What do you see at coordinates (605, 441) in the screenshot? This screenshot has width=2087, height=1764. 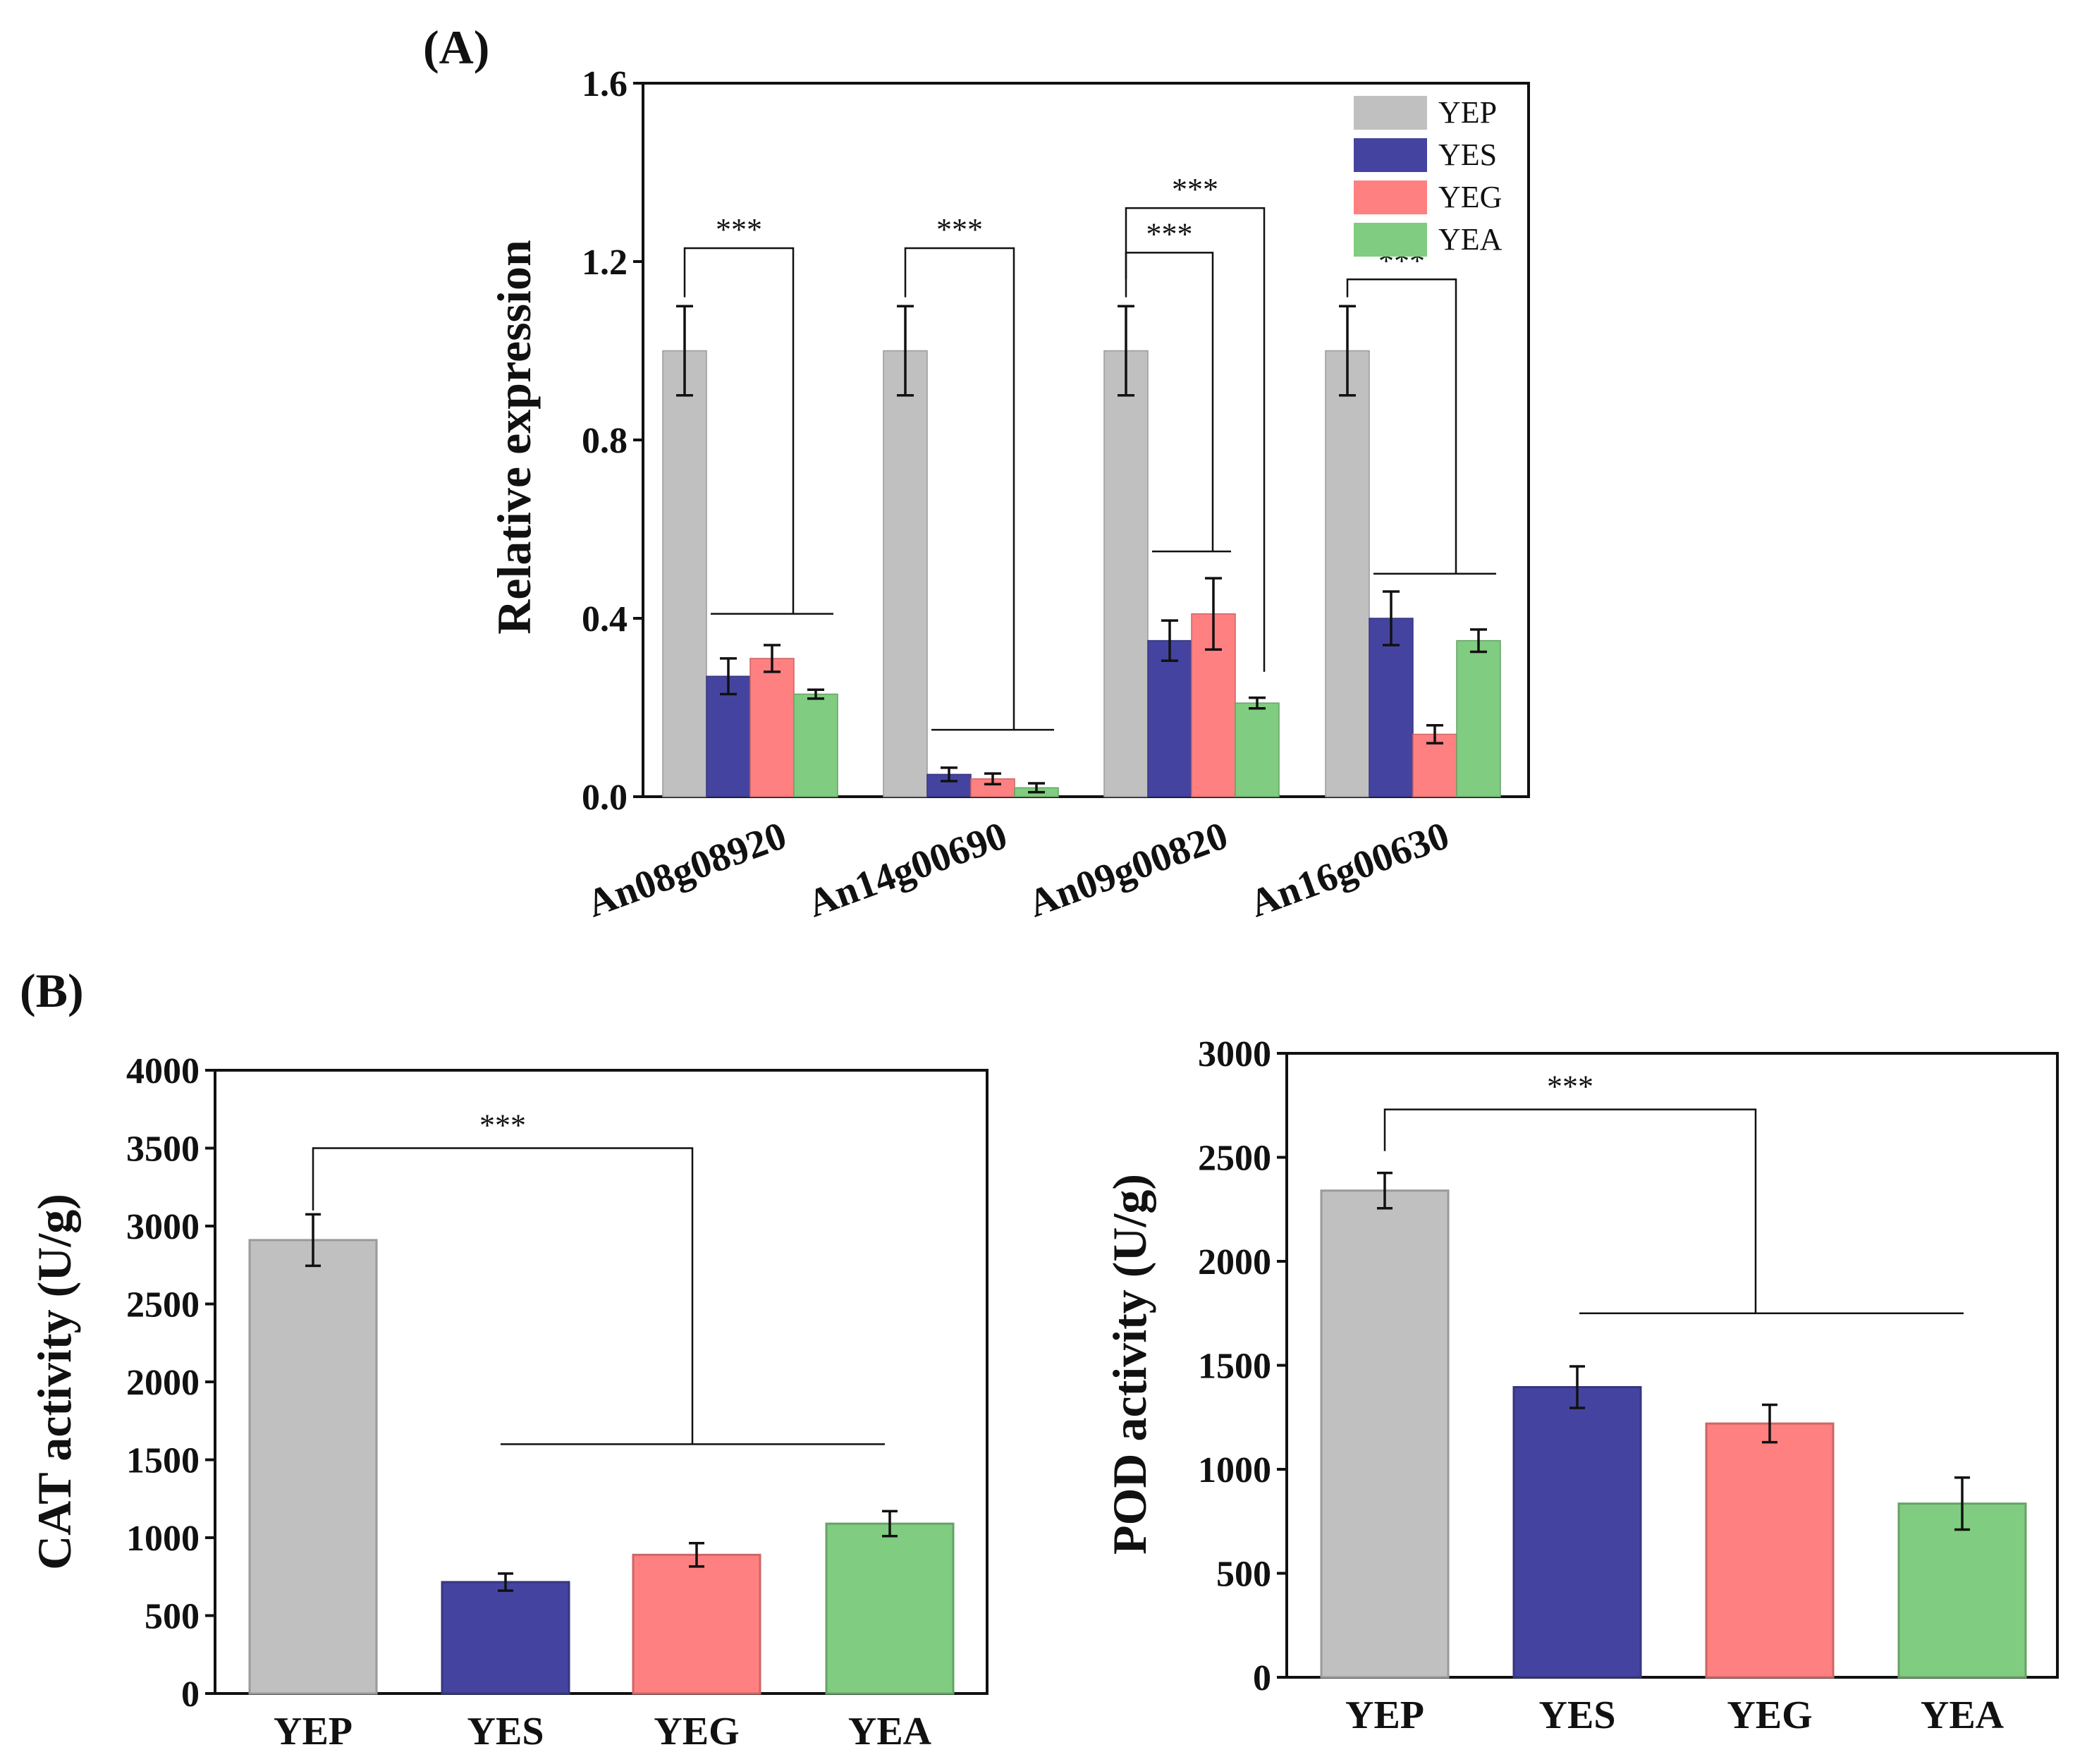 I see `y-tick-label: 0.8` at bounding box center [605, 441].